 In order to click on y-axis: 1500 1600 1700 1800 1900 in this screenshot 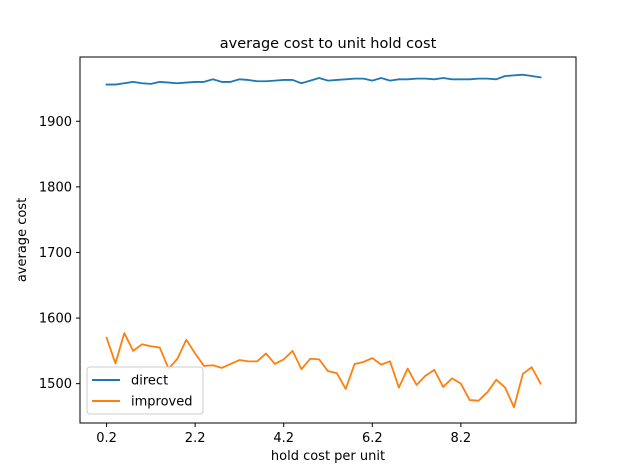, I will do `click(59, 253)`.